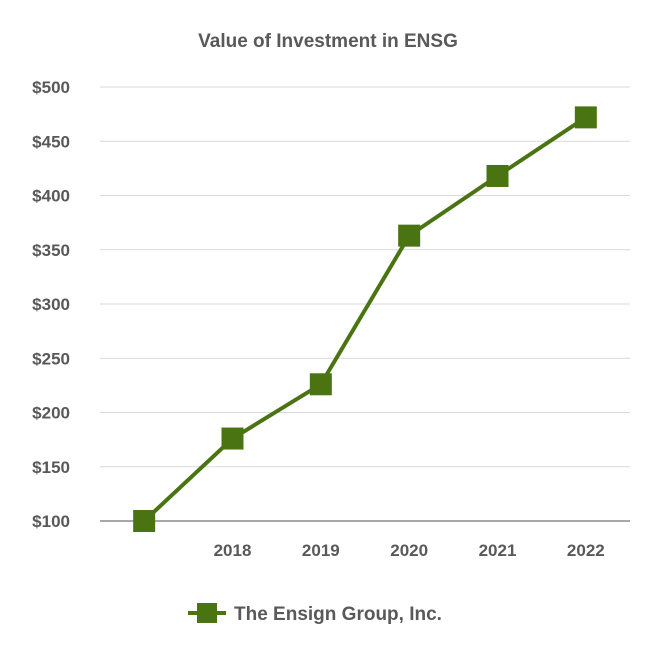  What do you see at coordinates (498, 550) in the screenshot?
I see `x-tick-label: 2021` at bounding box center [498, 550].